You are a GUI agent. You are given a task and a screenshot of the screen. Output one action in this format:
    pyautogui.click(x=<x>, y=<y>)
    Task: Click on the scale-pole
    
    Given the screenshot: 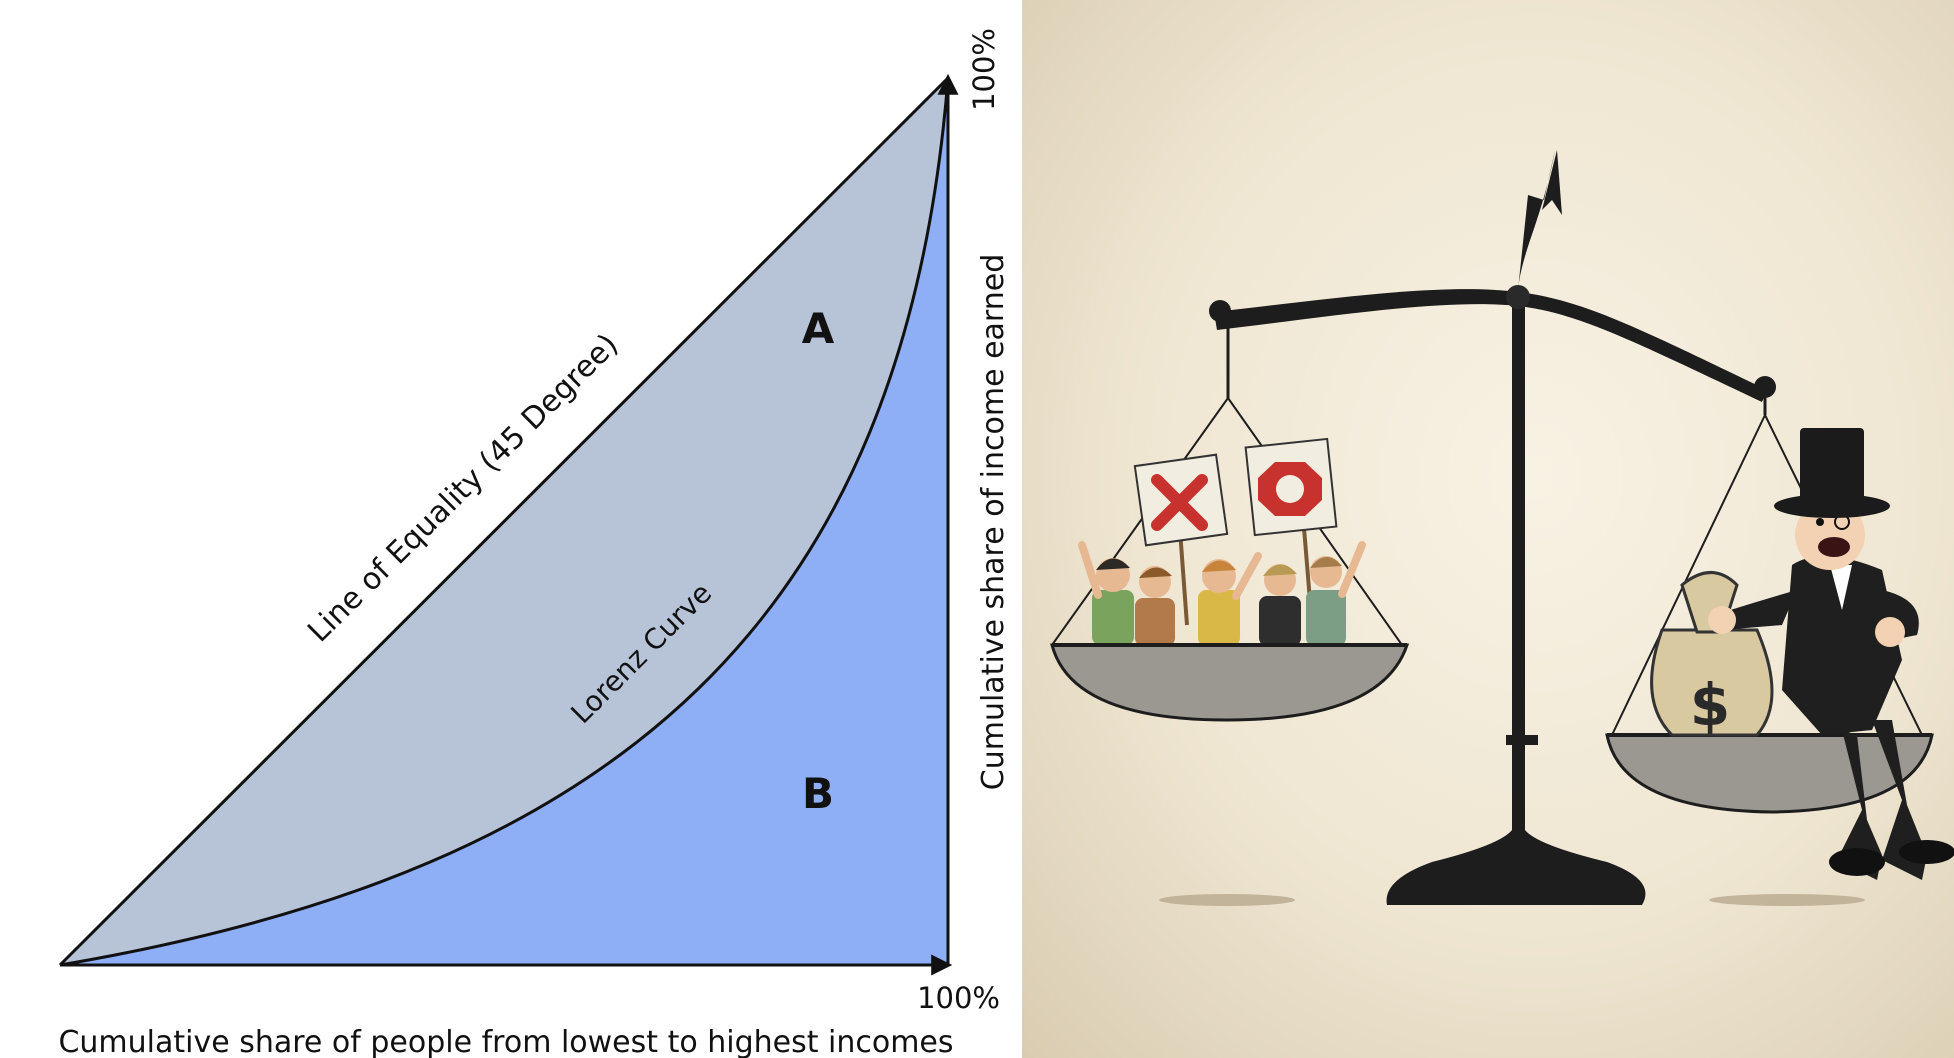 What is the action you would take?
    pyautogui.click(x=1518, y=520)
    